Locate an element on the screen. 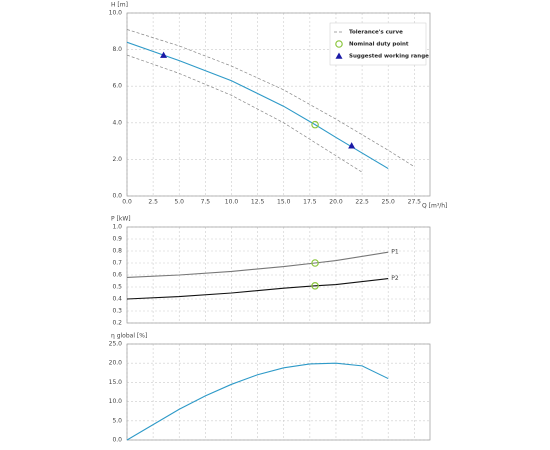  y-tick-label: 0.7 is located at coordinates (117, 263).